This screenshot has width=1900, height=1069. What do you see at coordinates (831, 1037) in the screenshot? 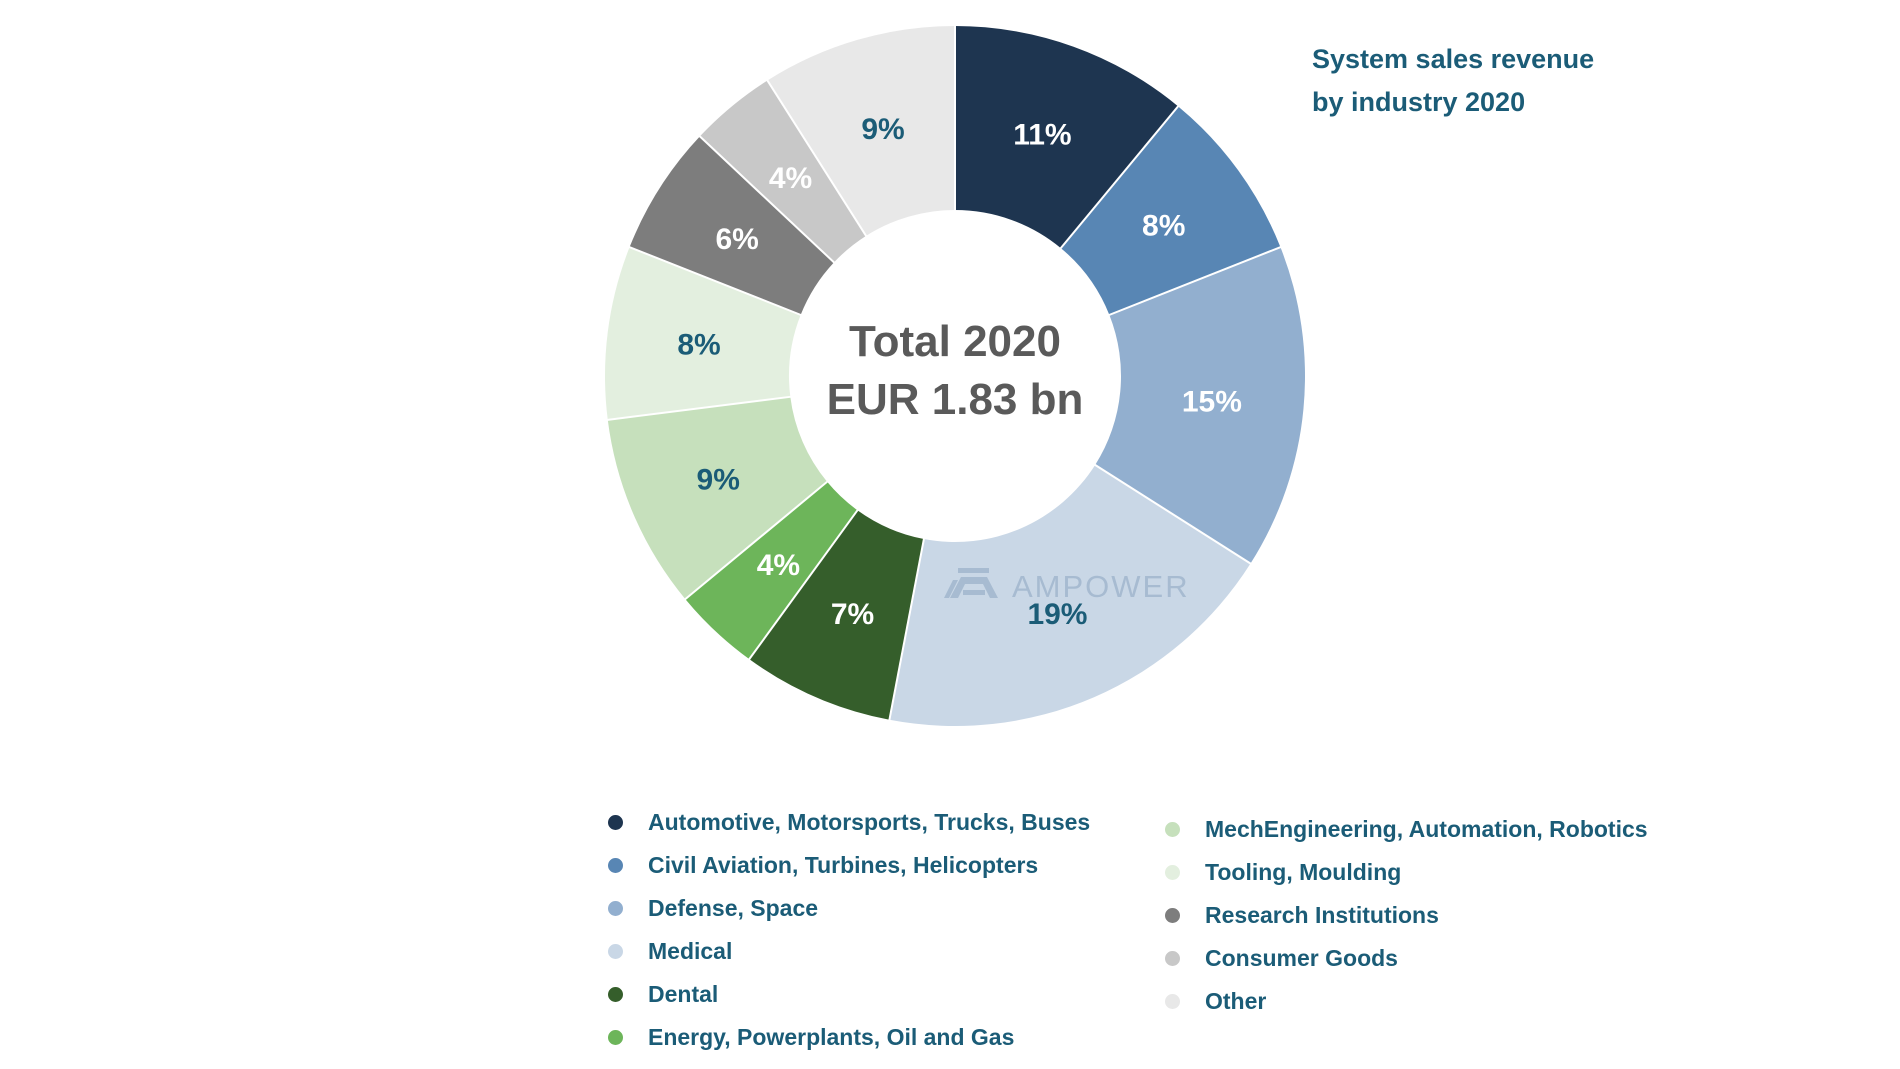
I see `legend-label: Energy, Powerplants, Oil and Gas` at bounding box center [831, 1037].